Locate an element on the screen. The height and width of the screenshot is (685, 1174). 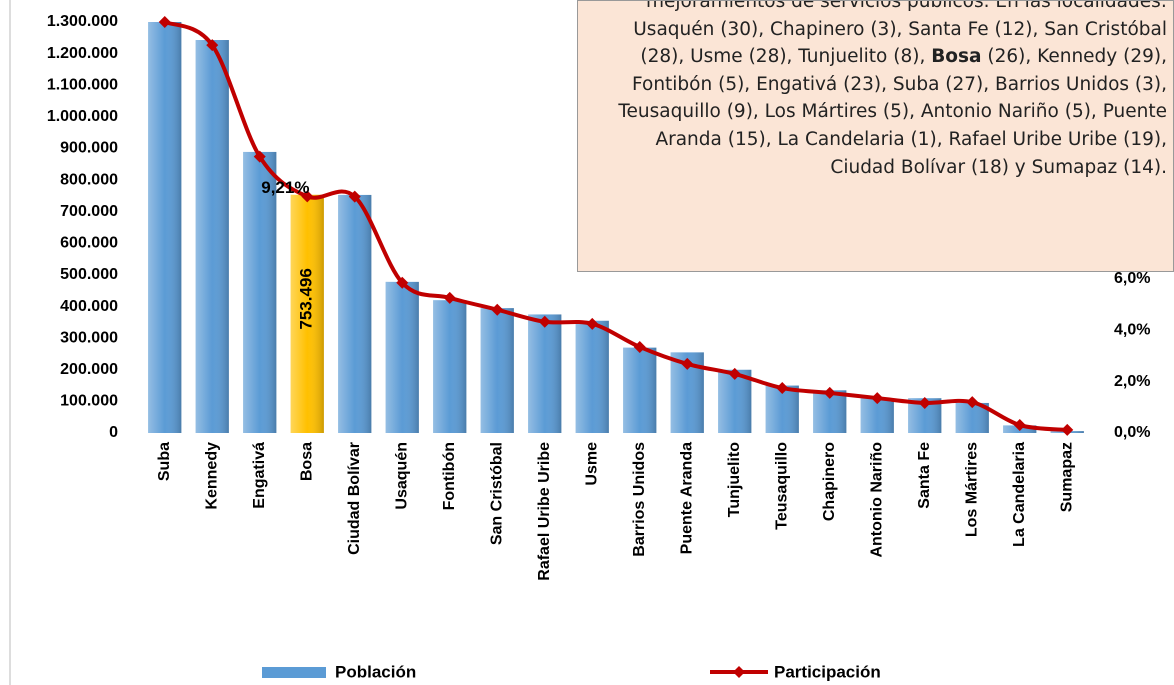
x-tick-label: Tunjuelito is located at coordinates (734, 479).